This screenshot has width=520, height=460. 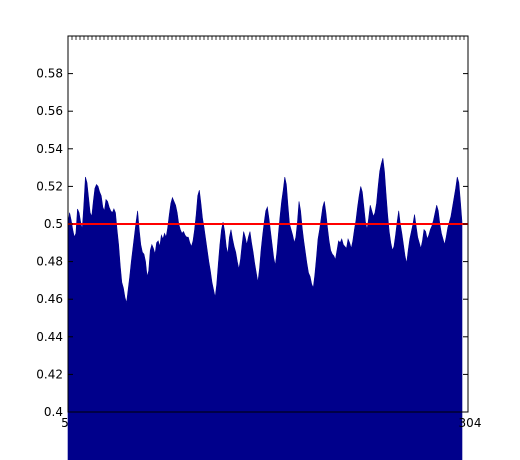 What do you see at coordinates (49, 374) in the screenshot?
I see `y-tick-label: 0.42` at bounding box center [49, 374].